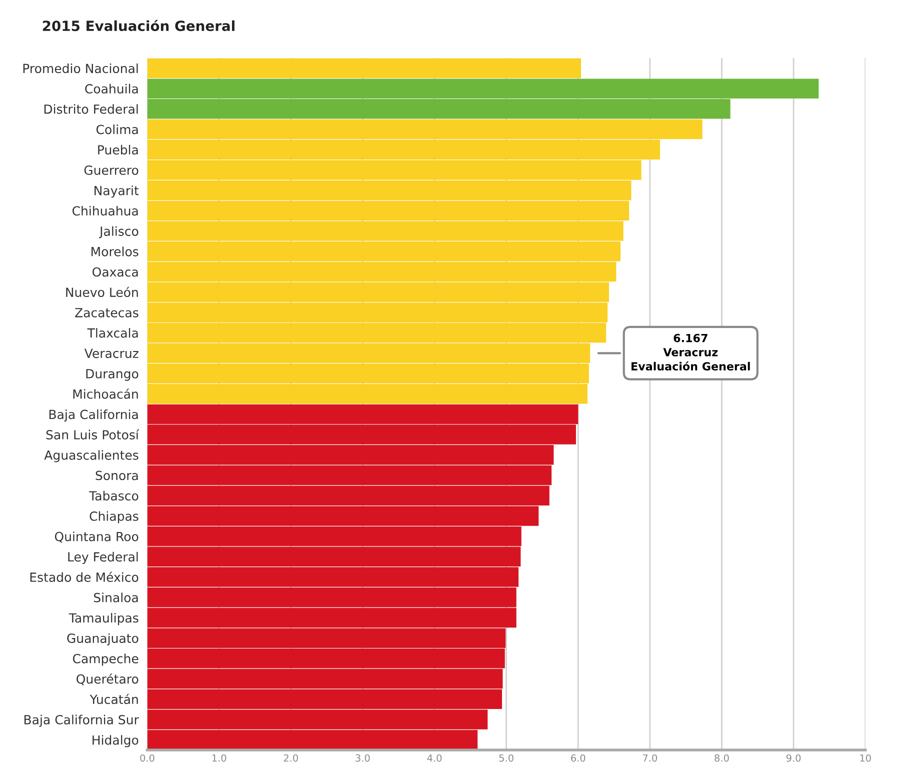 The width and height of the screenshot is (909, 774). Describe the element at coordinates (91, 456) in the screenshot. I see `y-tick-label: Aguascalientes` at that location.